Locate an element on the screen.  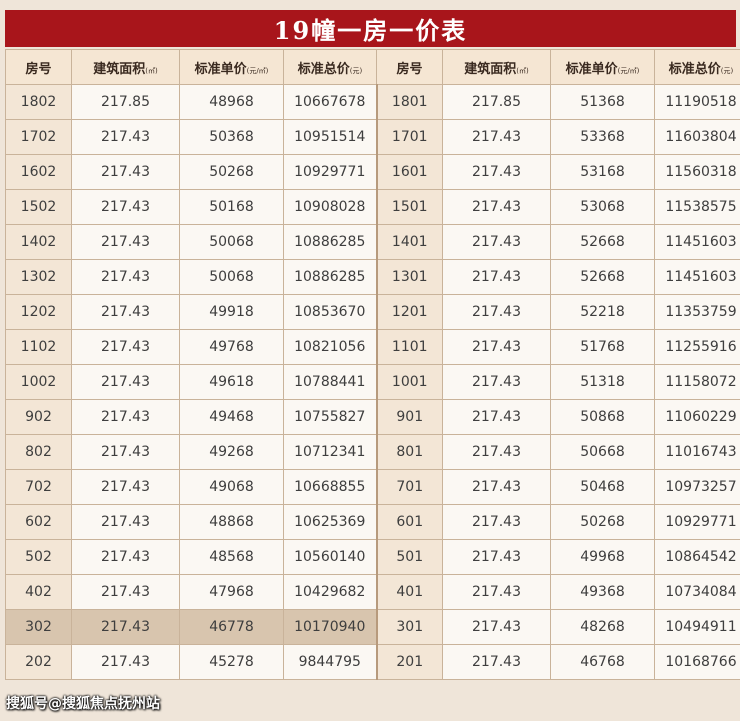
room-number-cell: 1502 is located at coordinates (38, 207).